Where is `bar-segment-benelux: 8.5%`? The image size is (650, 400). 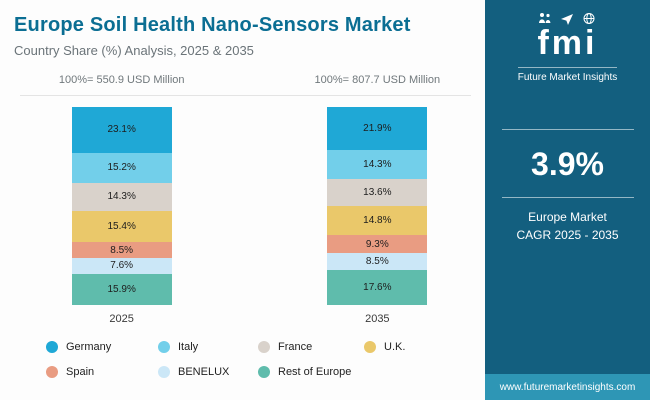
bar-segment-benelux: 8.5% is located at coordinates (377, 262).